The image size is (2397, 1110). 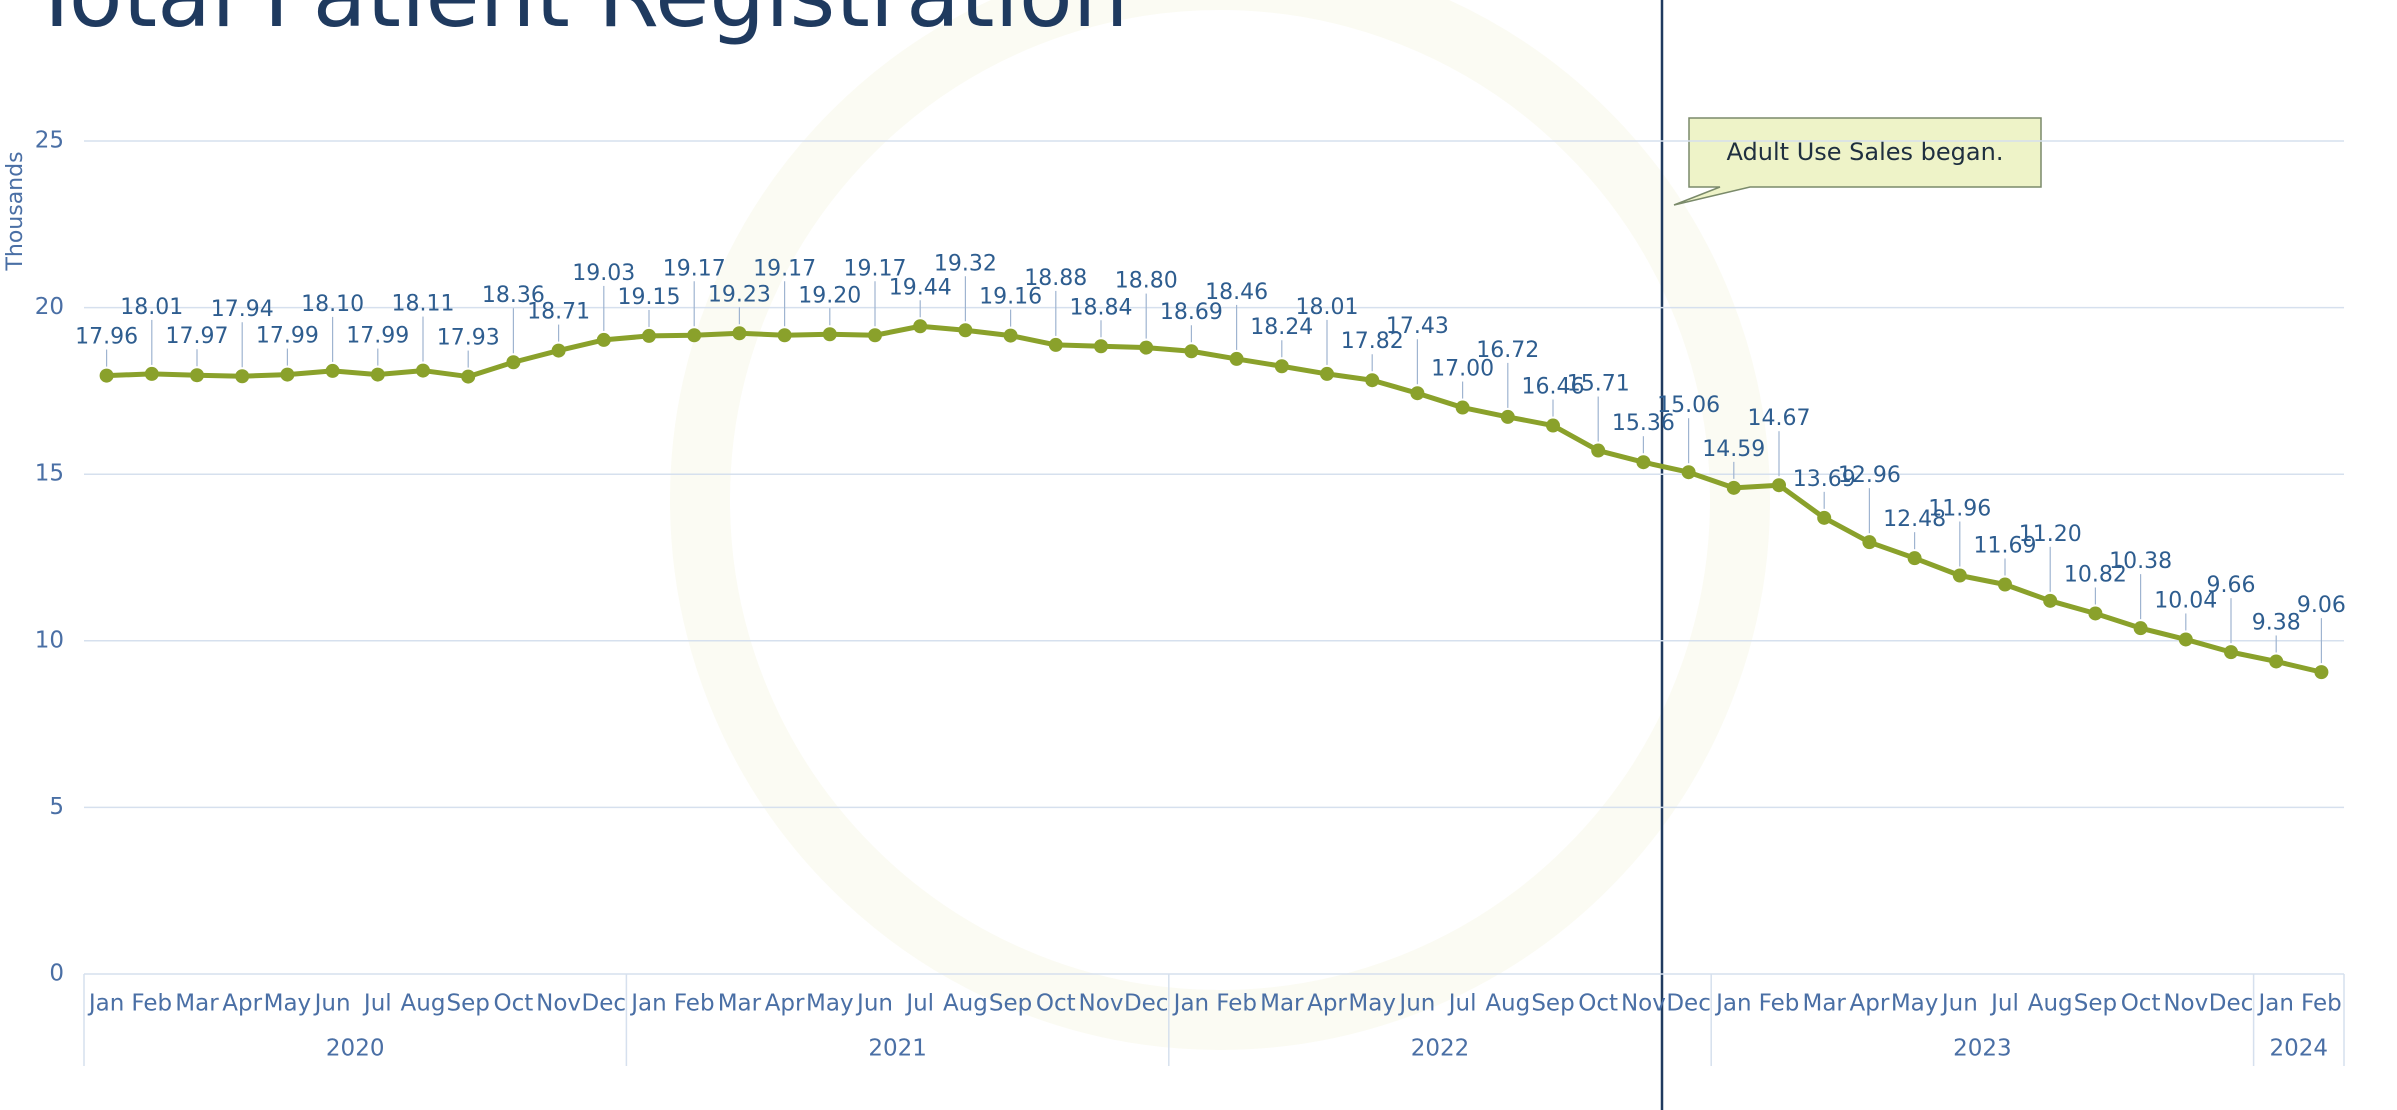 What do you see at coordinates (1857, 161) in the screenshot?
I see `callout-box` at bounding box center [1857, 161].